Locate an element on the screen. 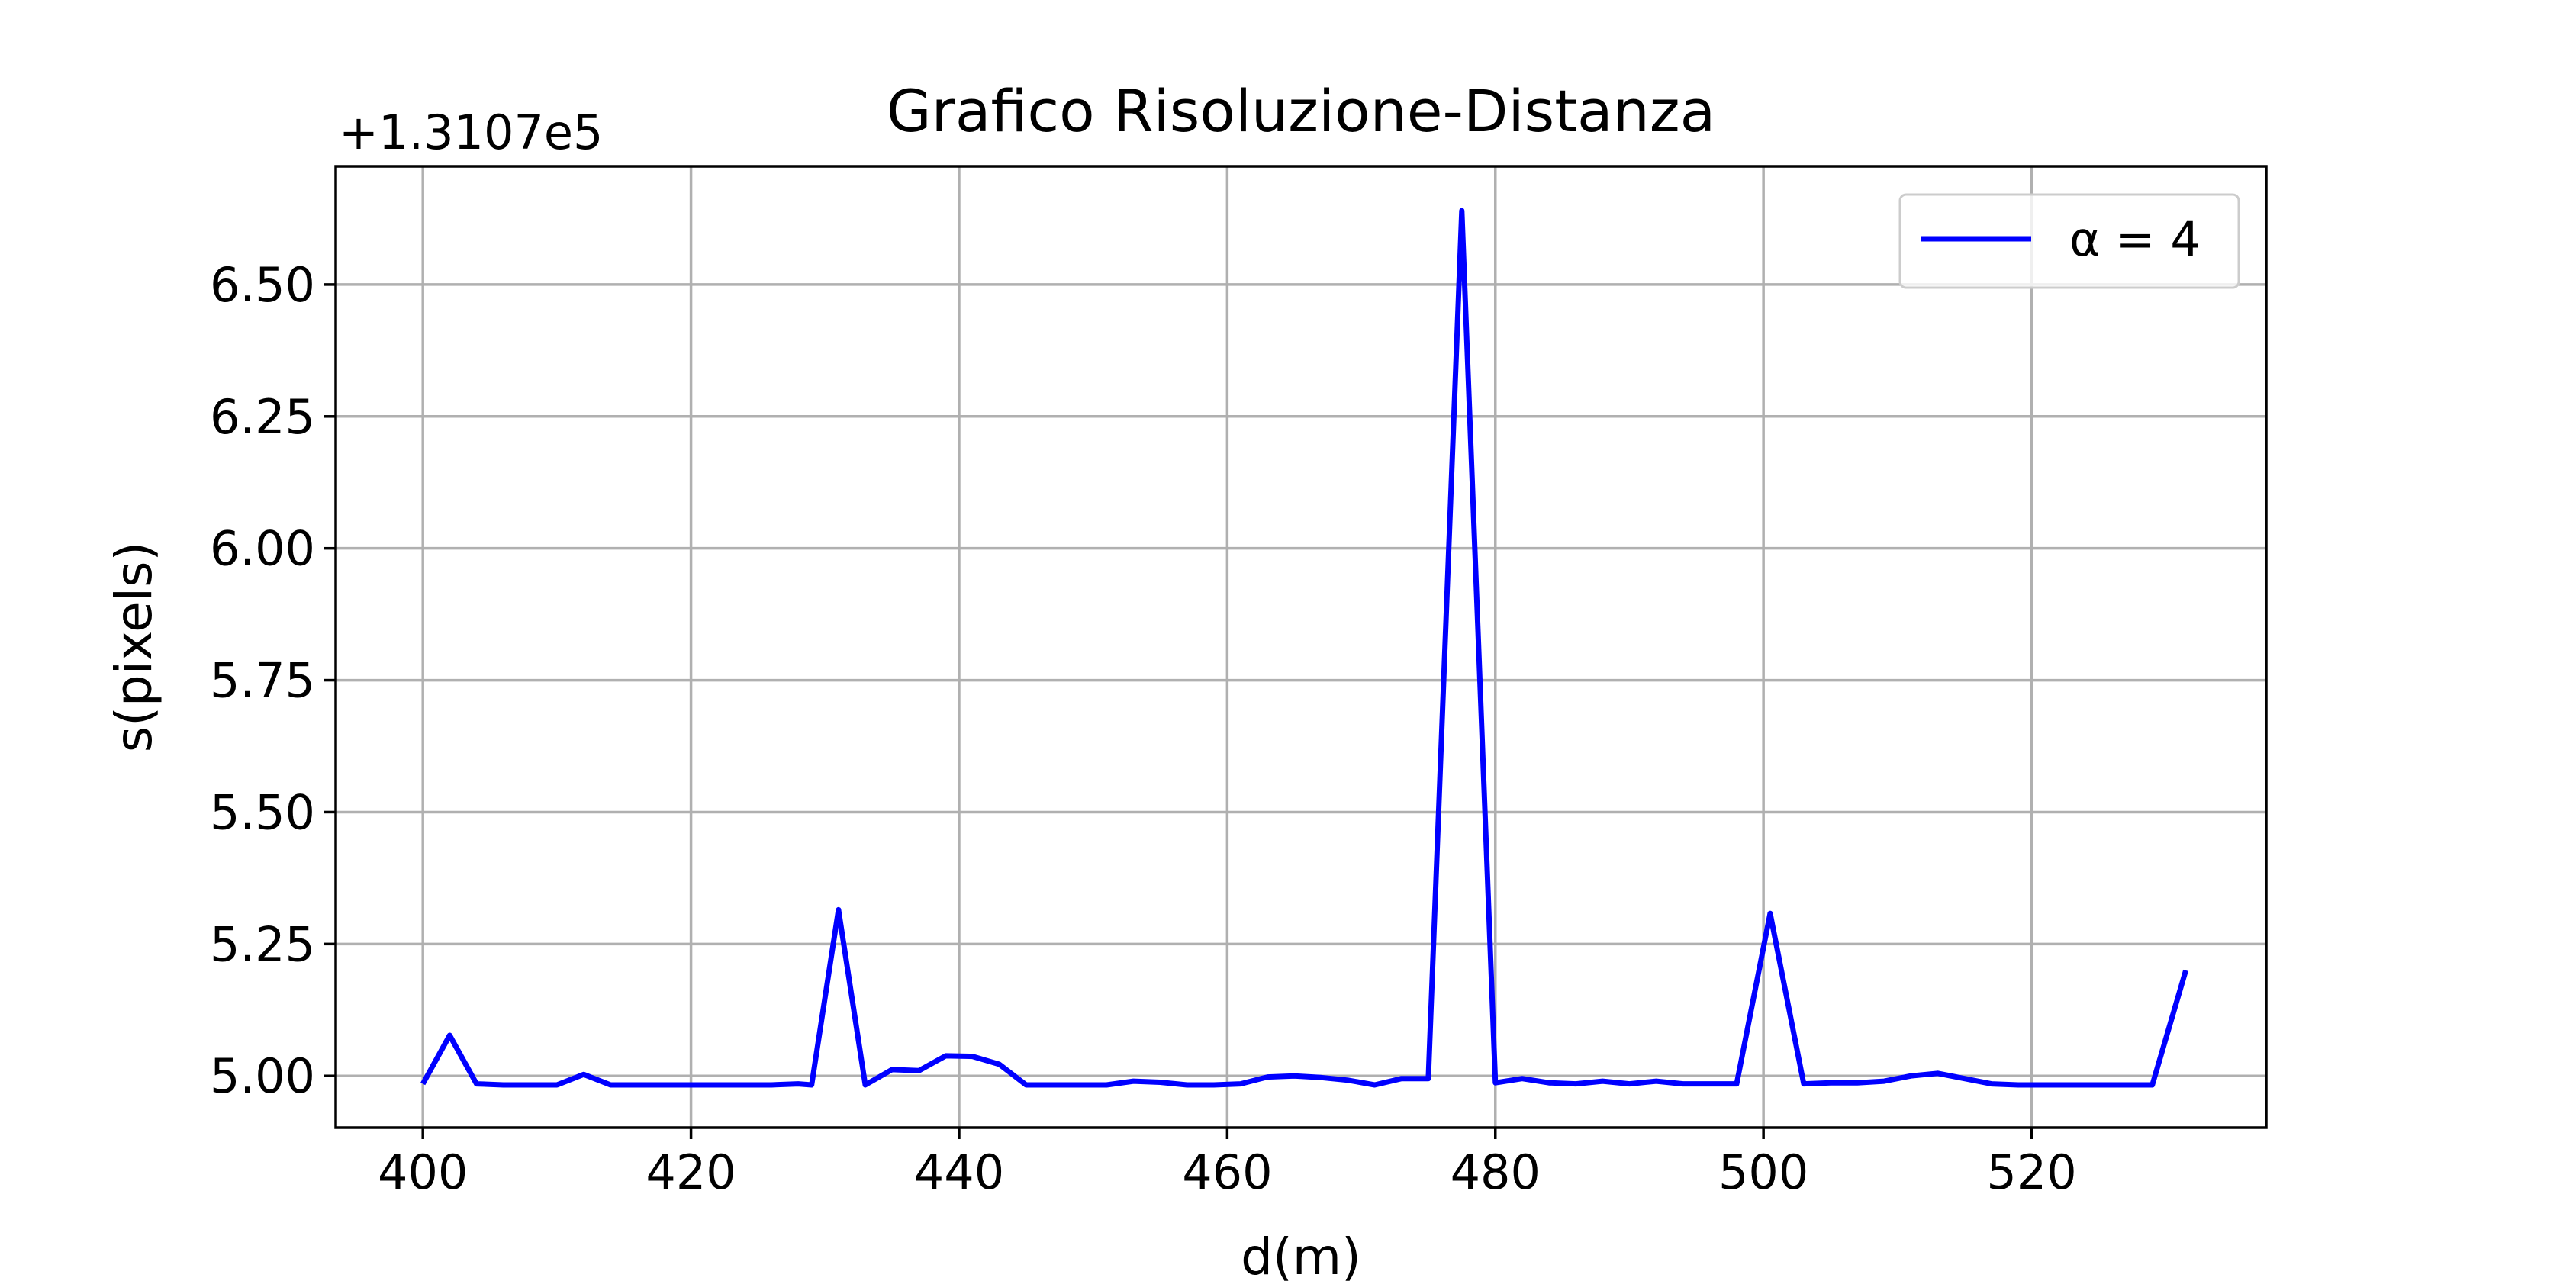 This screenshot has width=2576, height=1281. x-axis: 400 420 440 460 480 500 520 is located at coordinates (1227, 1164).